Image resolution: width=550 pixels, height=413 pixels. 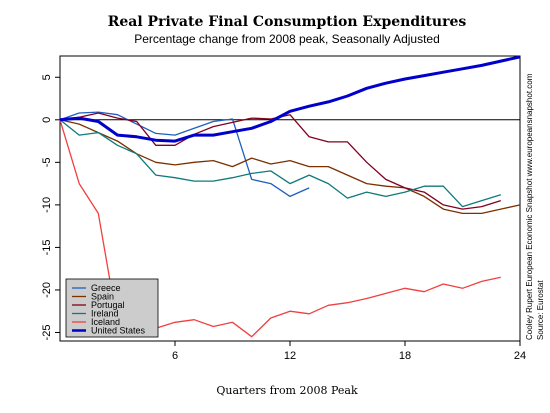 I want to click on y-tick-label: -15, so click(x=47, y=247).